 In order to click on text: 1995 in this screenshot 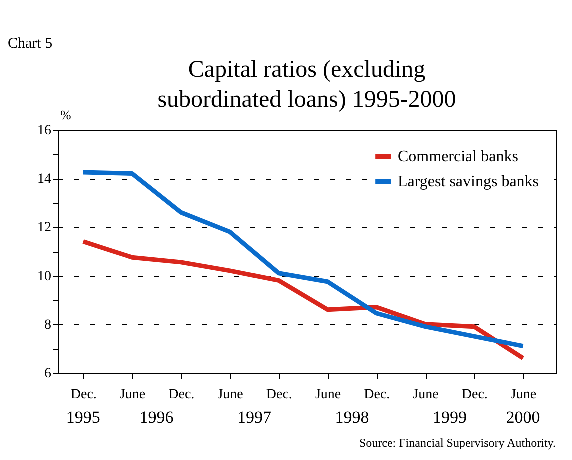, I will do `click(83, 417)`.